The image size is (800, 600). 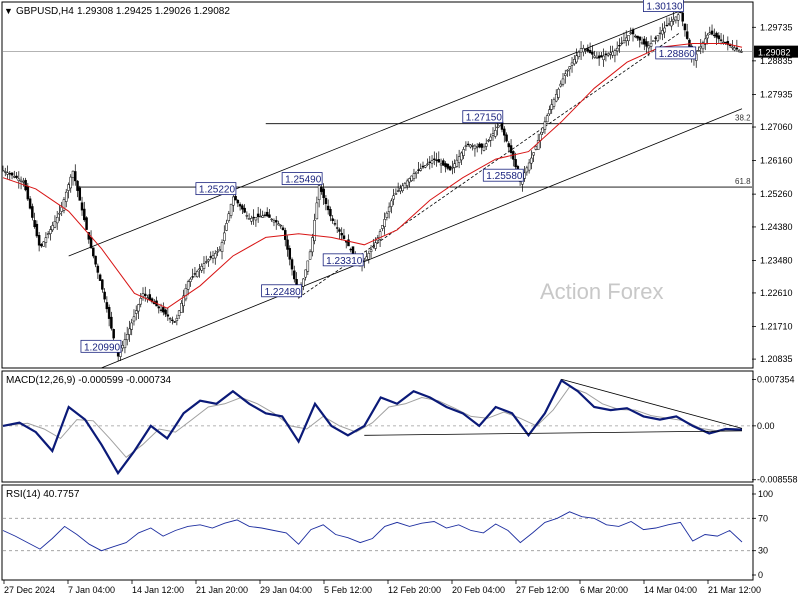 I want to click on rsi-tick-label: 0, so click(x=760, y=575).